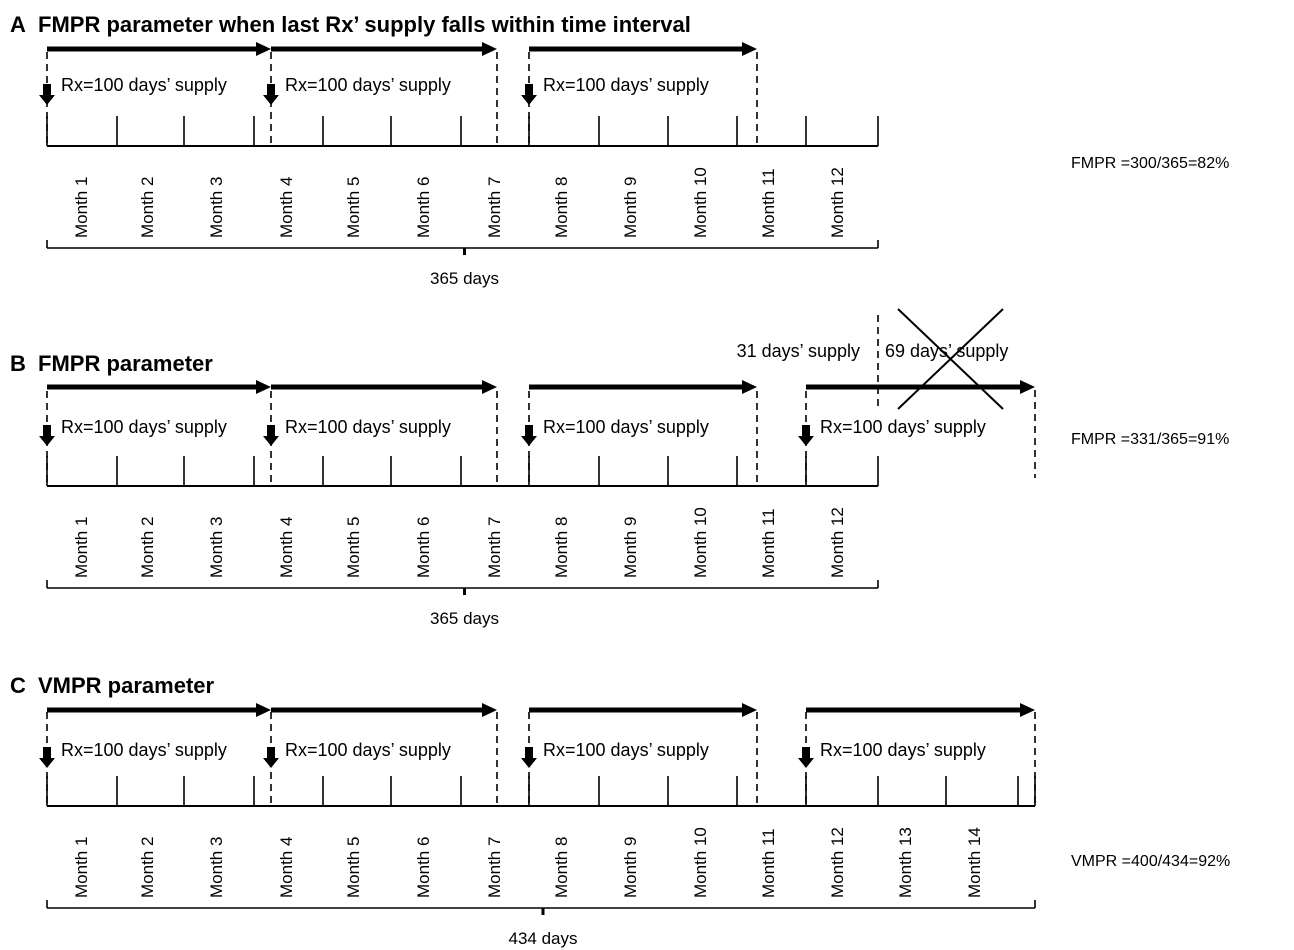  Describe the element at coordinates (630, 867) in the screenshot. I see `panel-C-month-label-9: Month 9` at that location.